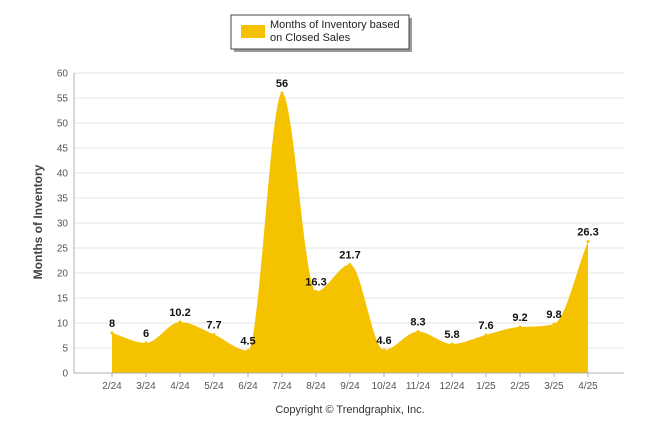 Image resolution: width=646 pixels, height=434 pixels. Describe the element at coordinates (350, 386) in the screenshot. I see `x-tick-label: 9/24` at that location.